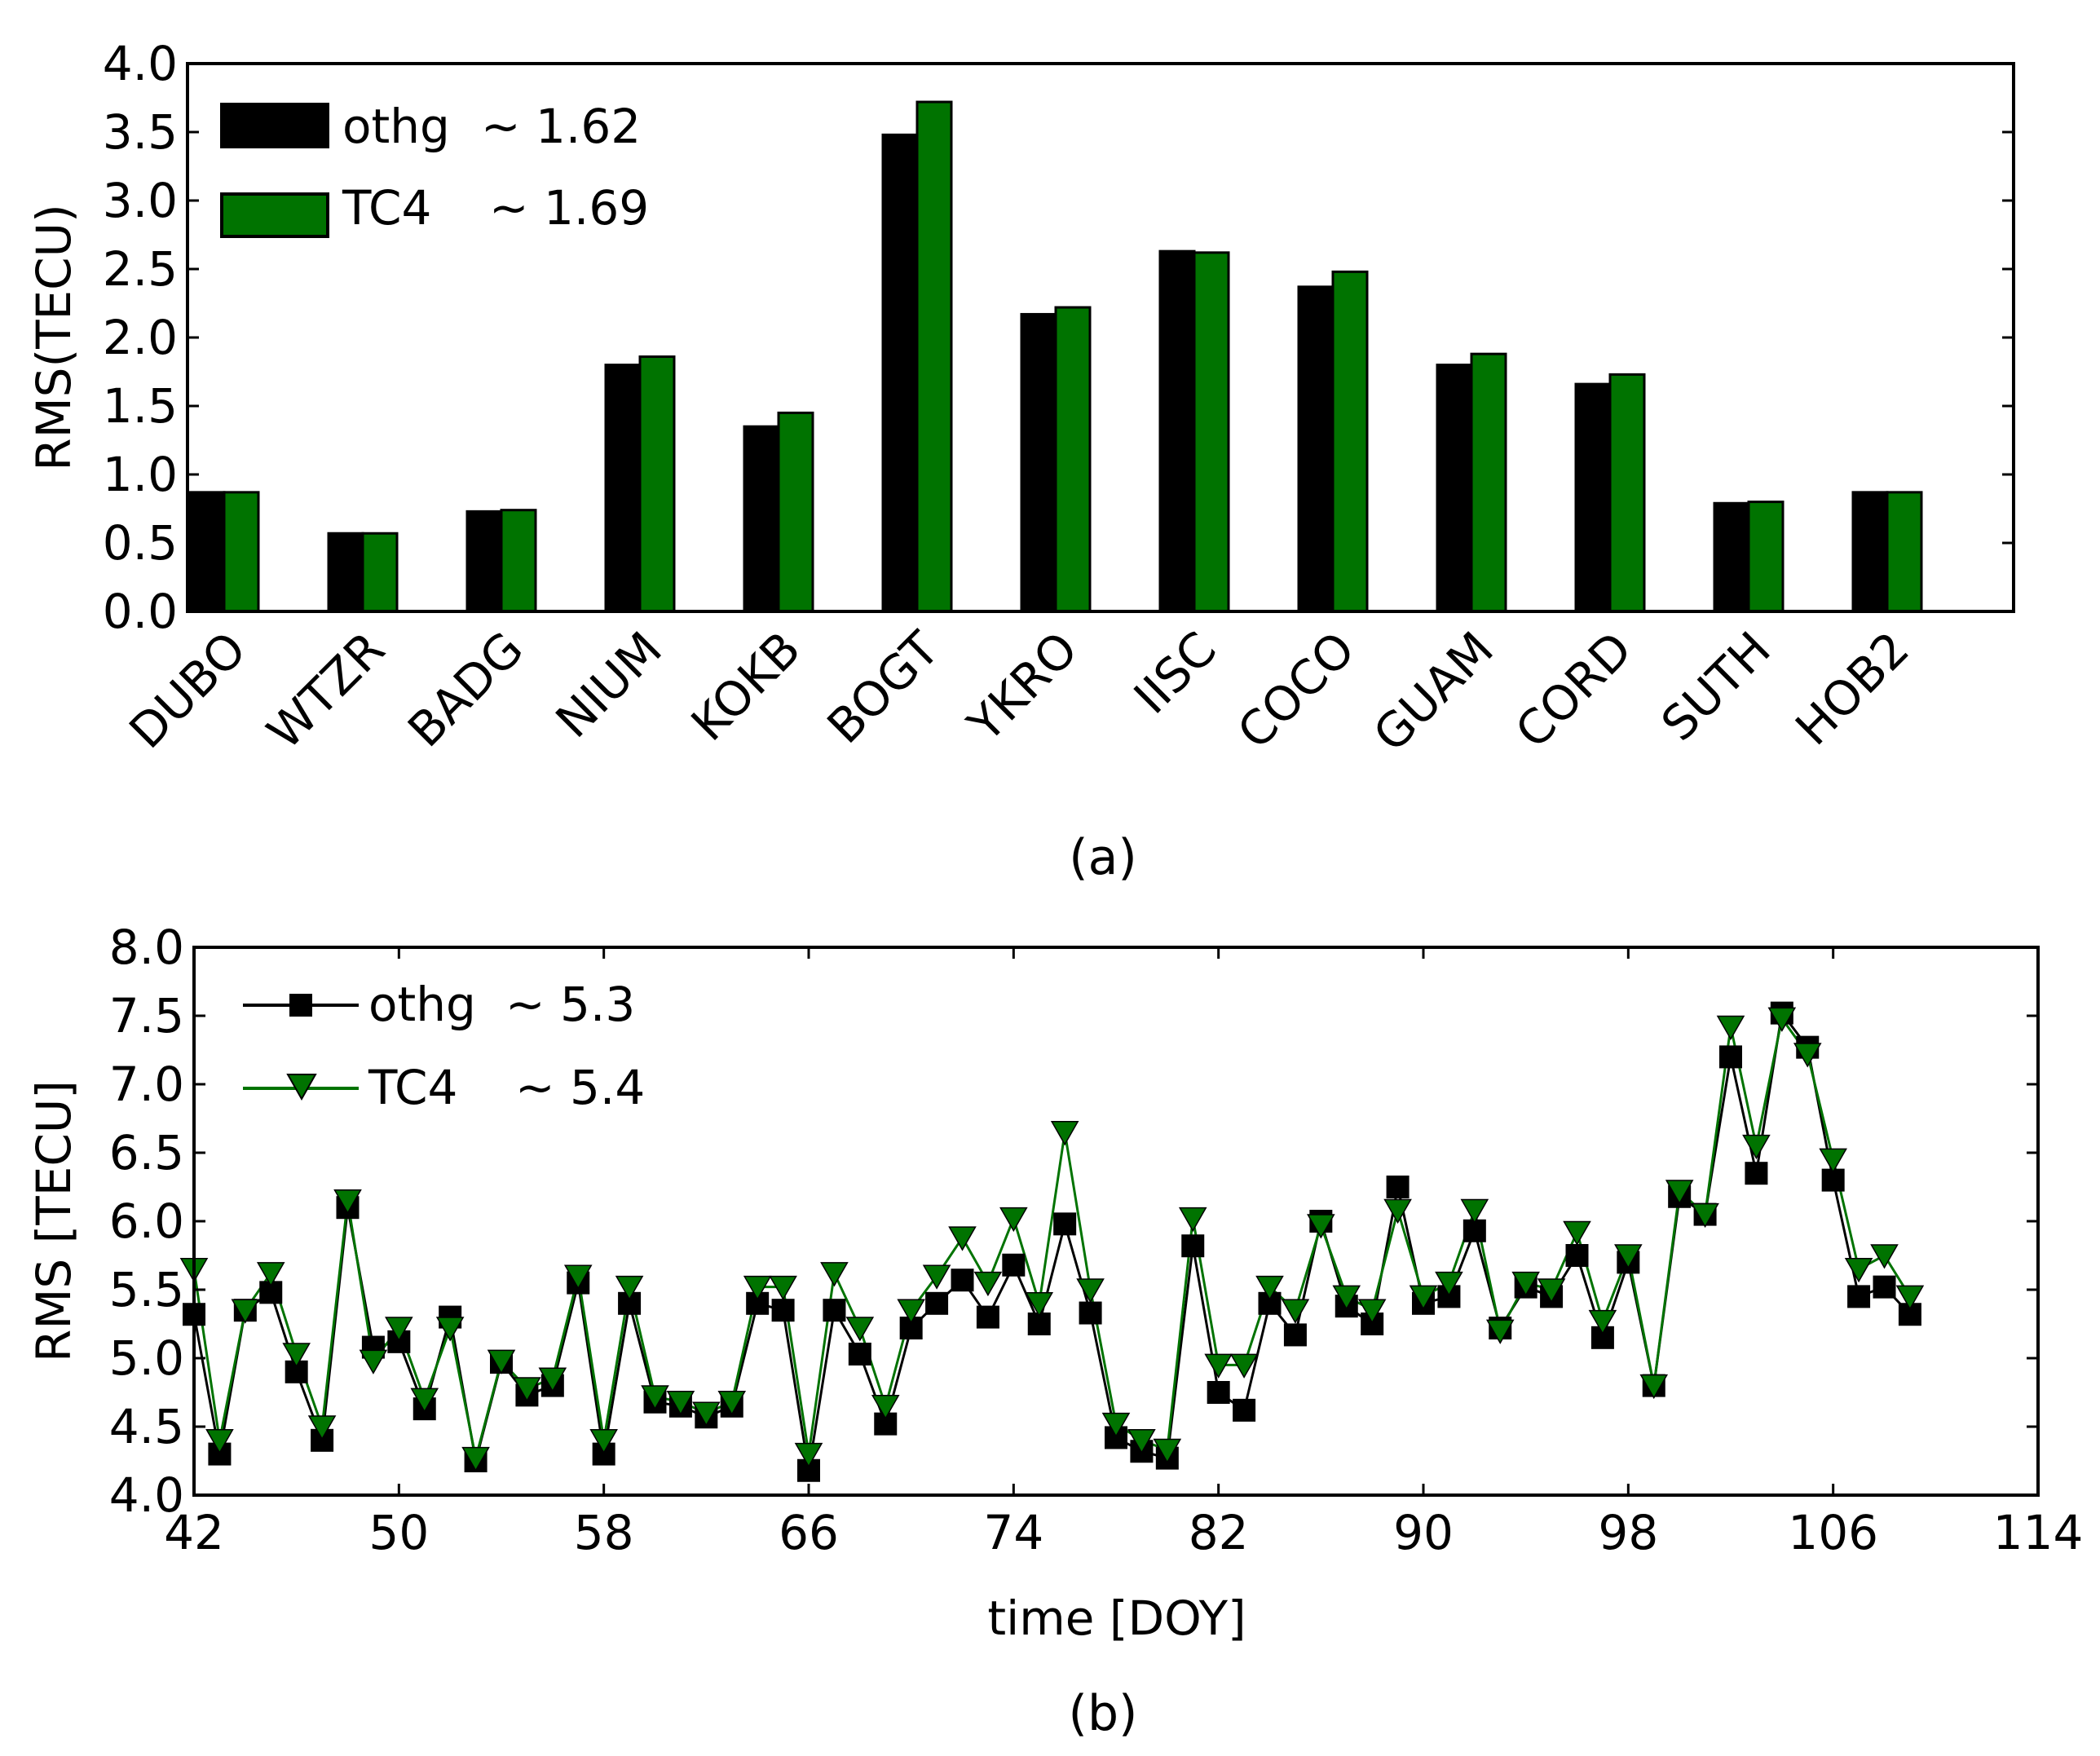 The height and width of the screenshot is (1756, 2100). Describe the element at coordinates (1177, 431) in the screenshot. I see `bar-othg-iisc` at that location.